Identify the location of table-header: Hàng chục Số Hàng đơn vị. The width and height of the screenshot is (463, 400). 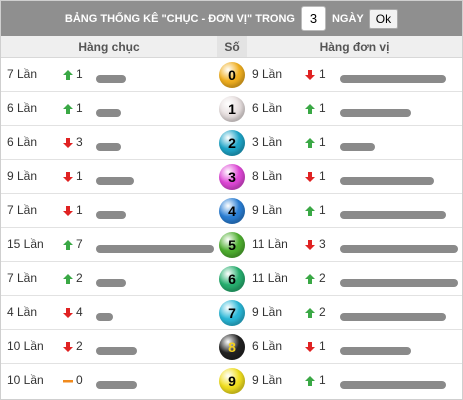
(231, 47).